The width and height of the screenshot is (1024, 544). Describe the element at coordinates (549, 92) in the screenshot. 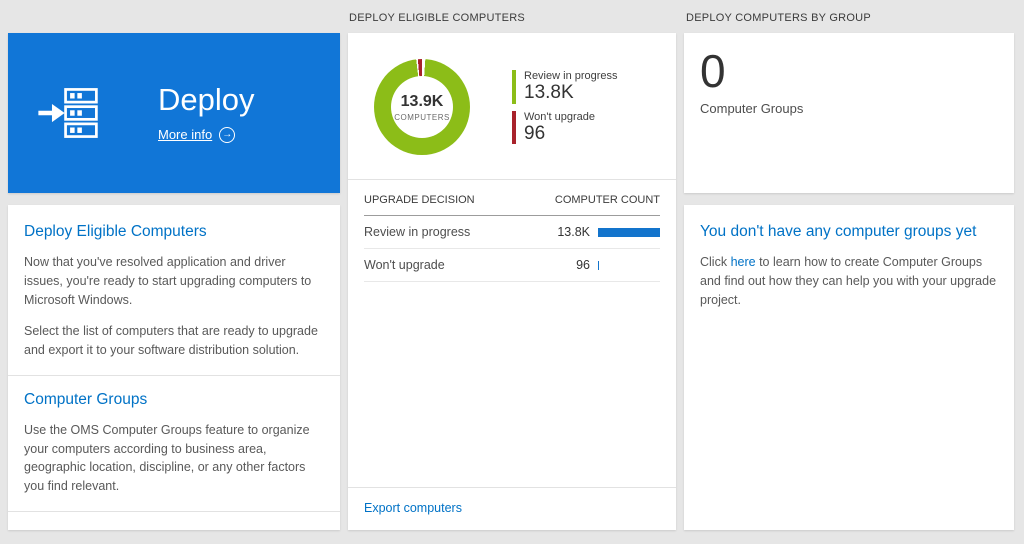

I see `legend-value: 13.8K` at that location.